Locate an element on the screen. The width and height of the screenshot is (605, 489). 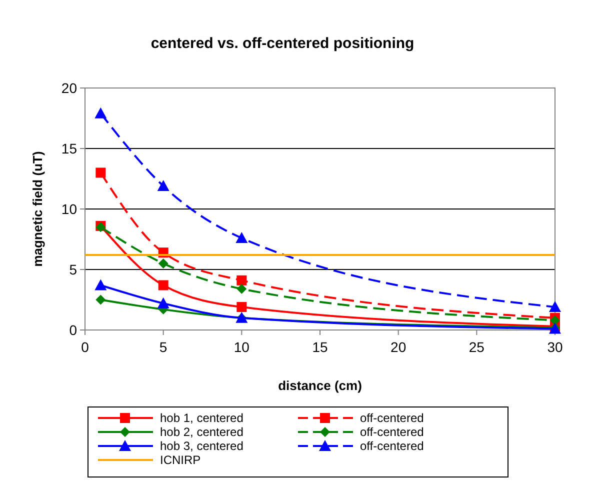
x-tick-label: 10 is located at coordinates (242, 347).